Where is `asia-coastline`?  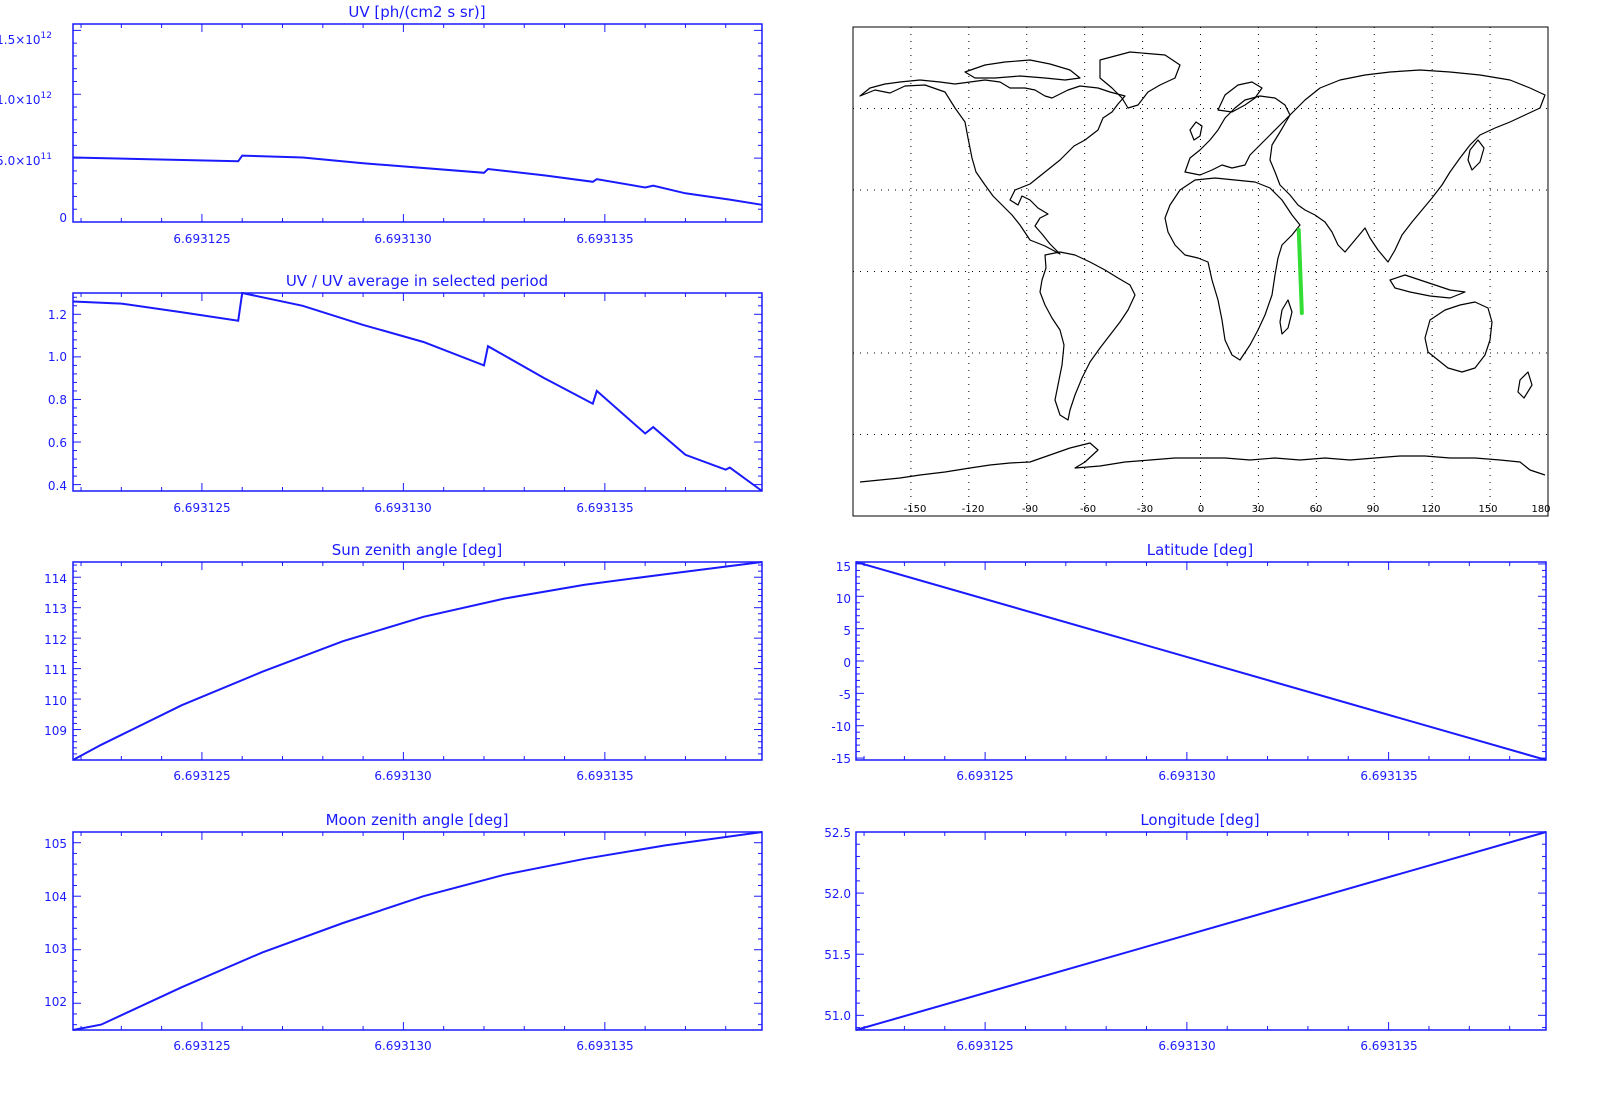 asia-coastline is located at coordinates (1407, 166).